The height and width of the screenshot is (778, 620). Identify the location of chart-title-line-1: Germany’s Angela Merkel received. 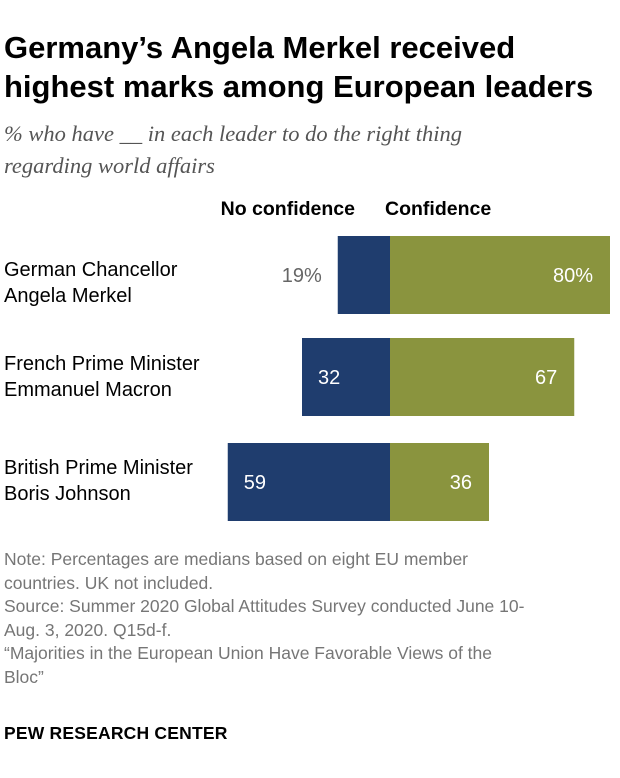
(260, 47).